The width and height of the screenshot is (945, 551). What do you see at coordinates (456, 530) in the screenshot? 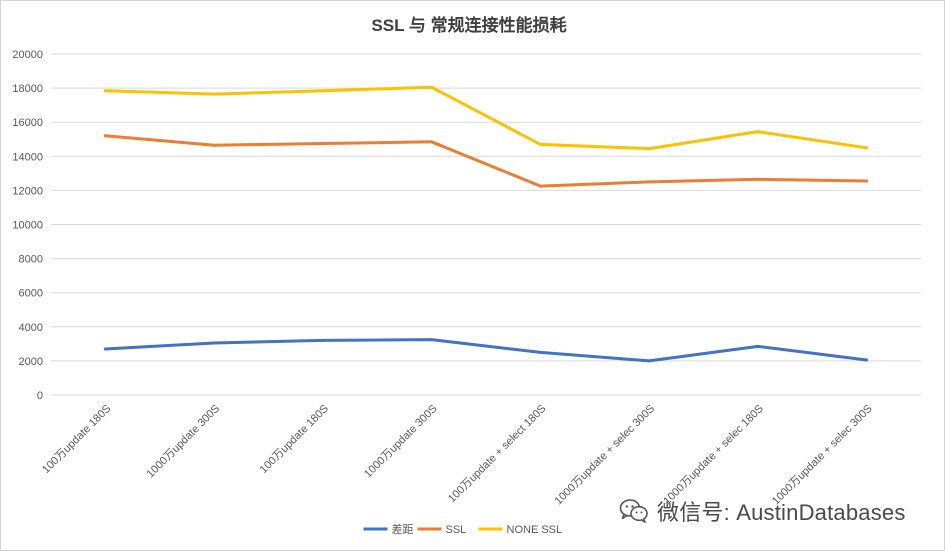
I see `legend-label: SSL` at bounding box center [456, 530].